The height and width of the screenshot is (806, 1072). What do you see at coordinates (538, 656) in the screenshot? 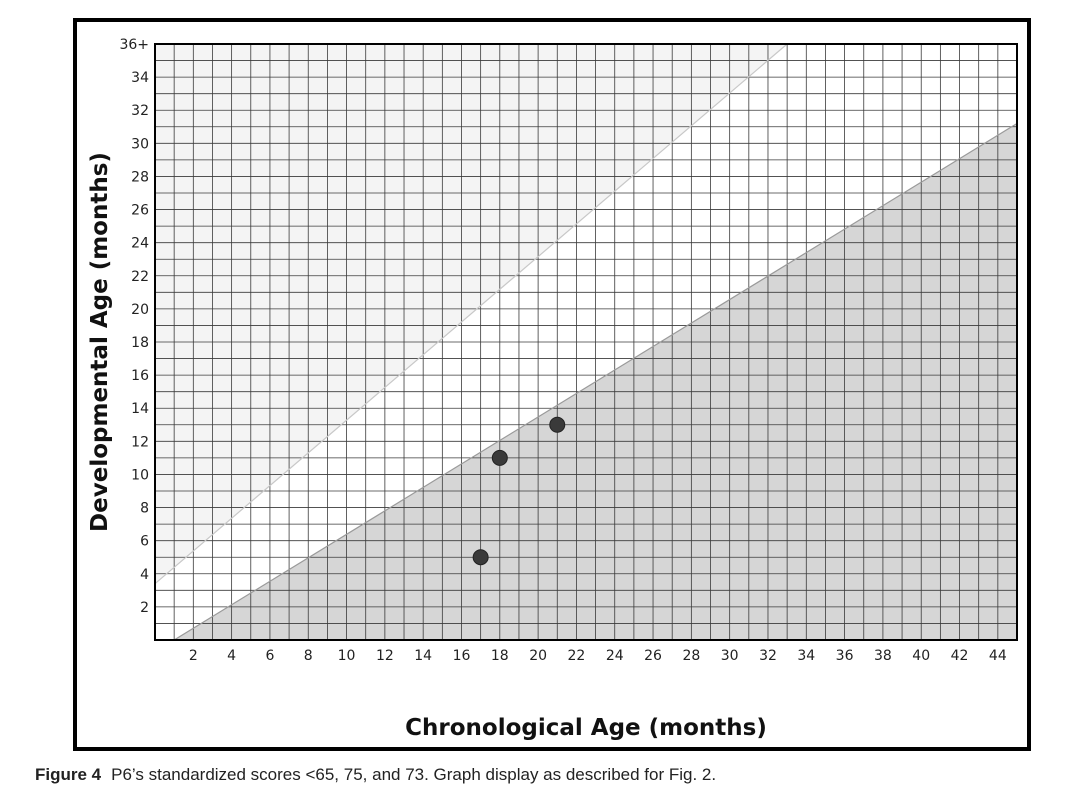
I see `x-tick-label: 20` at bounding box center [538, 656].